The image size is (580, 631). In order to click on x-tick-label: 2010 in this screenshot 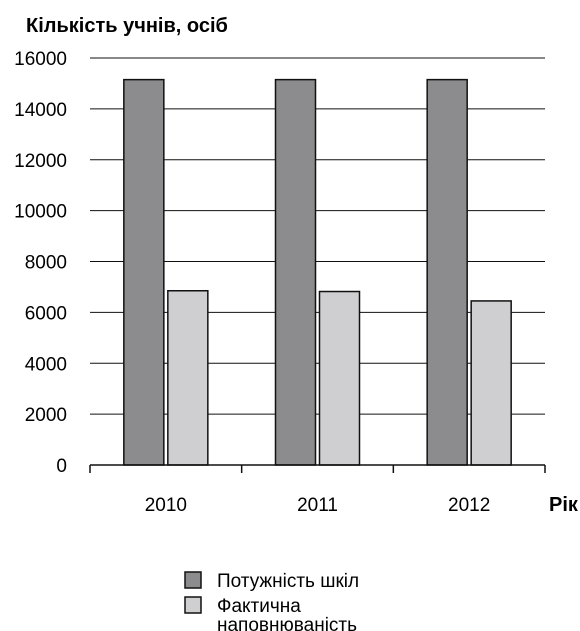, I will do `click(166, 505)`.